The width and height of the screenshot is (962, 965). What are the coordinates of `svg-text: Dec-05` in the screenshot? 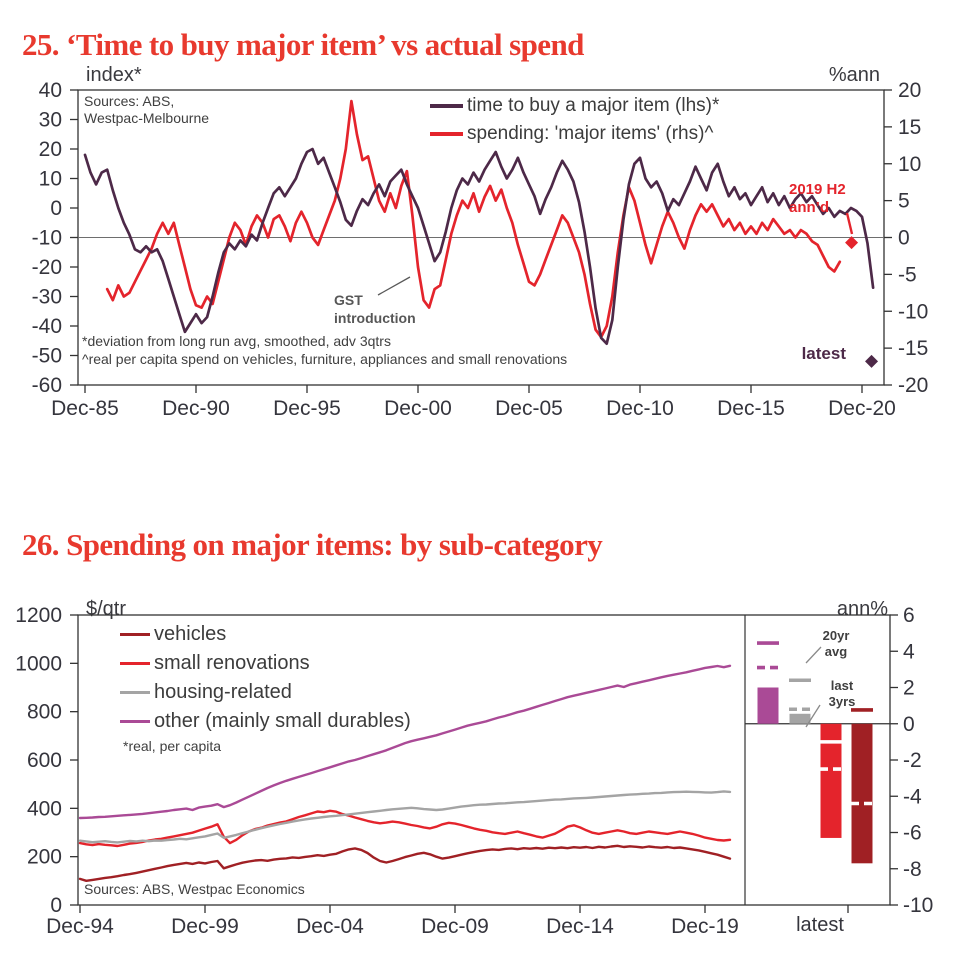 It's located at (529, 408).